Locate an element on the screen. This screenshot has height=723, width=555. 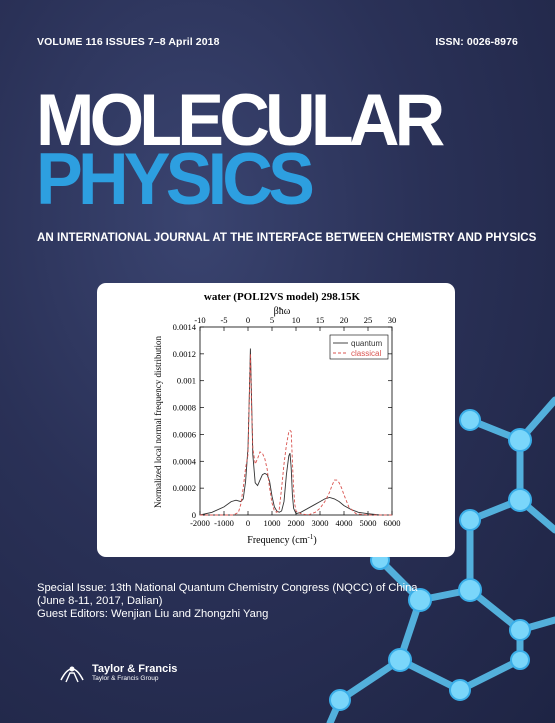
legend-label: quantum is located at coordinates (366, 343).